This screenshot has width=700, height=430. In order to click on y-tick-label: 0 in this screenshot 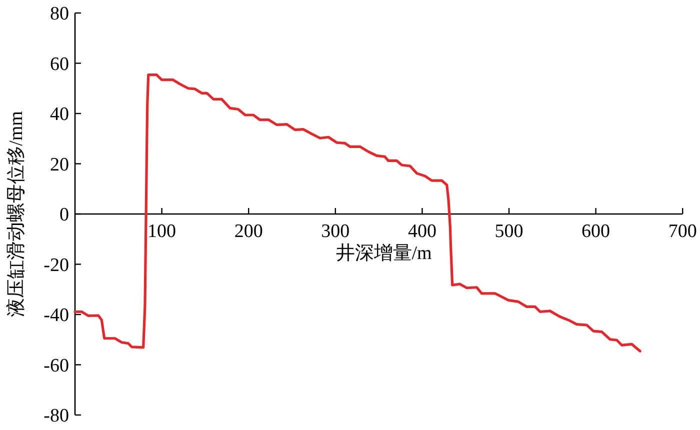, I will do `click(64, 215)`.